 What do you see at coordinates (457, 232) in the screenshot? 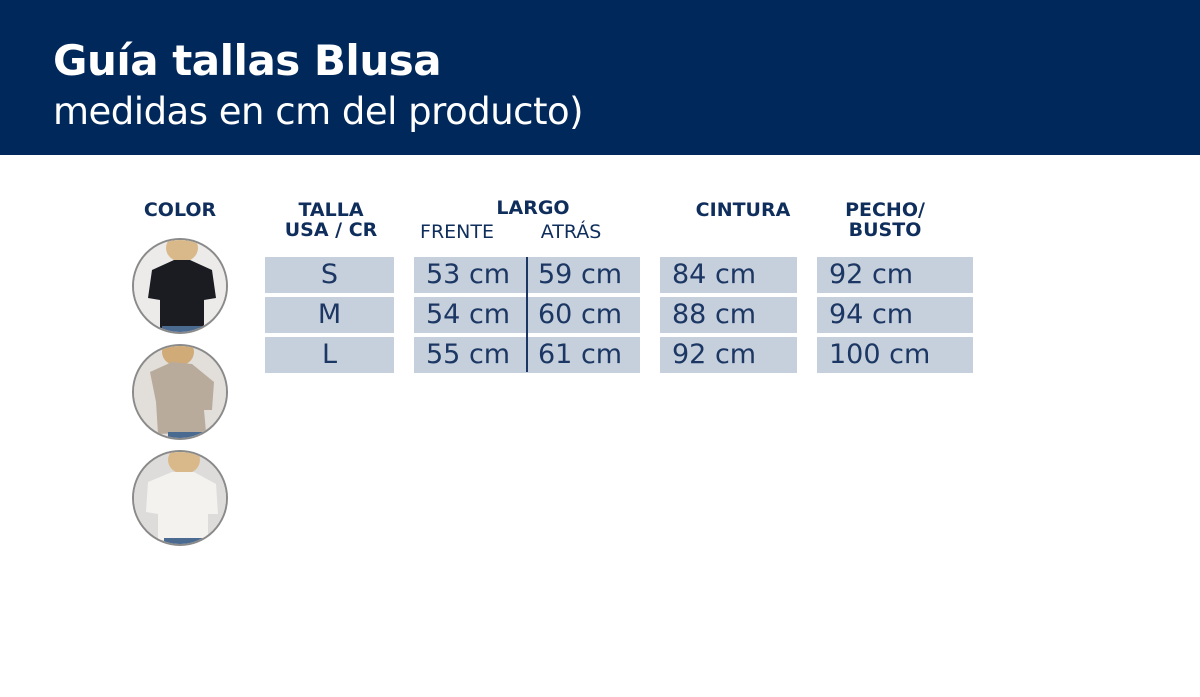
I see `column-header-frente: FRENTE` at bounding box center [457, 232].